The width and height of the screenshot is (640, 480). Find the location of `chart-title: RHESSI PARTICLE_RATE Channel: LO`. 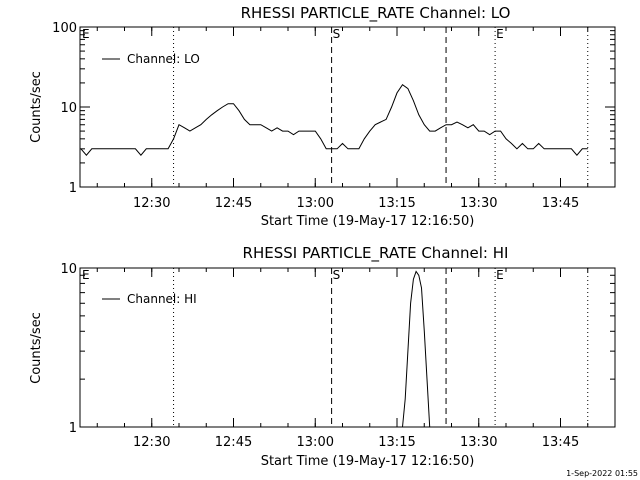

chart-title: RHESSI PARTICLE_RATE Channel: LO is located at coordinates (376, 13).